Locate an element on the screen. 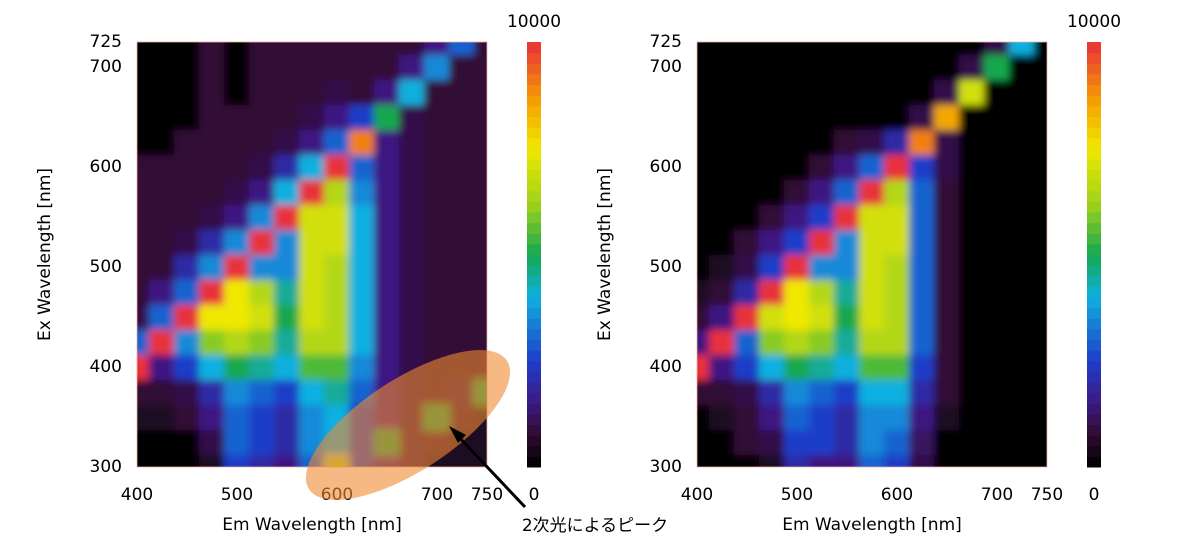  y-tick-label: 725 is located at coordinates (106, 42).